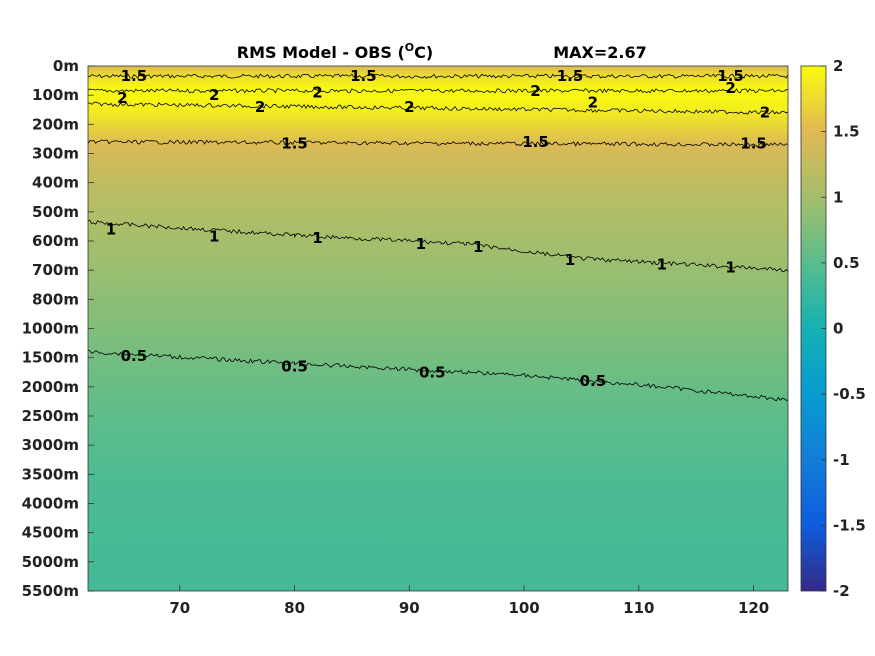 The height and width of the screenshot is (656, 875). I want to click on colorbar-axis: 2 1.5 1 0.5 0 -0.5 -1 -1.5 -2, so click(843, 328).